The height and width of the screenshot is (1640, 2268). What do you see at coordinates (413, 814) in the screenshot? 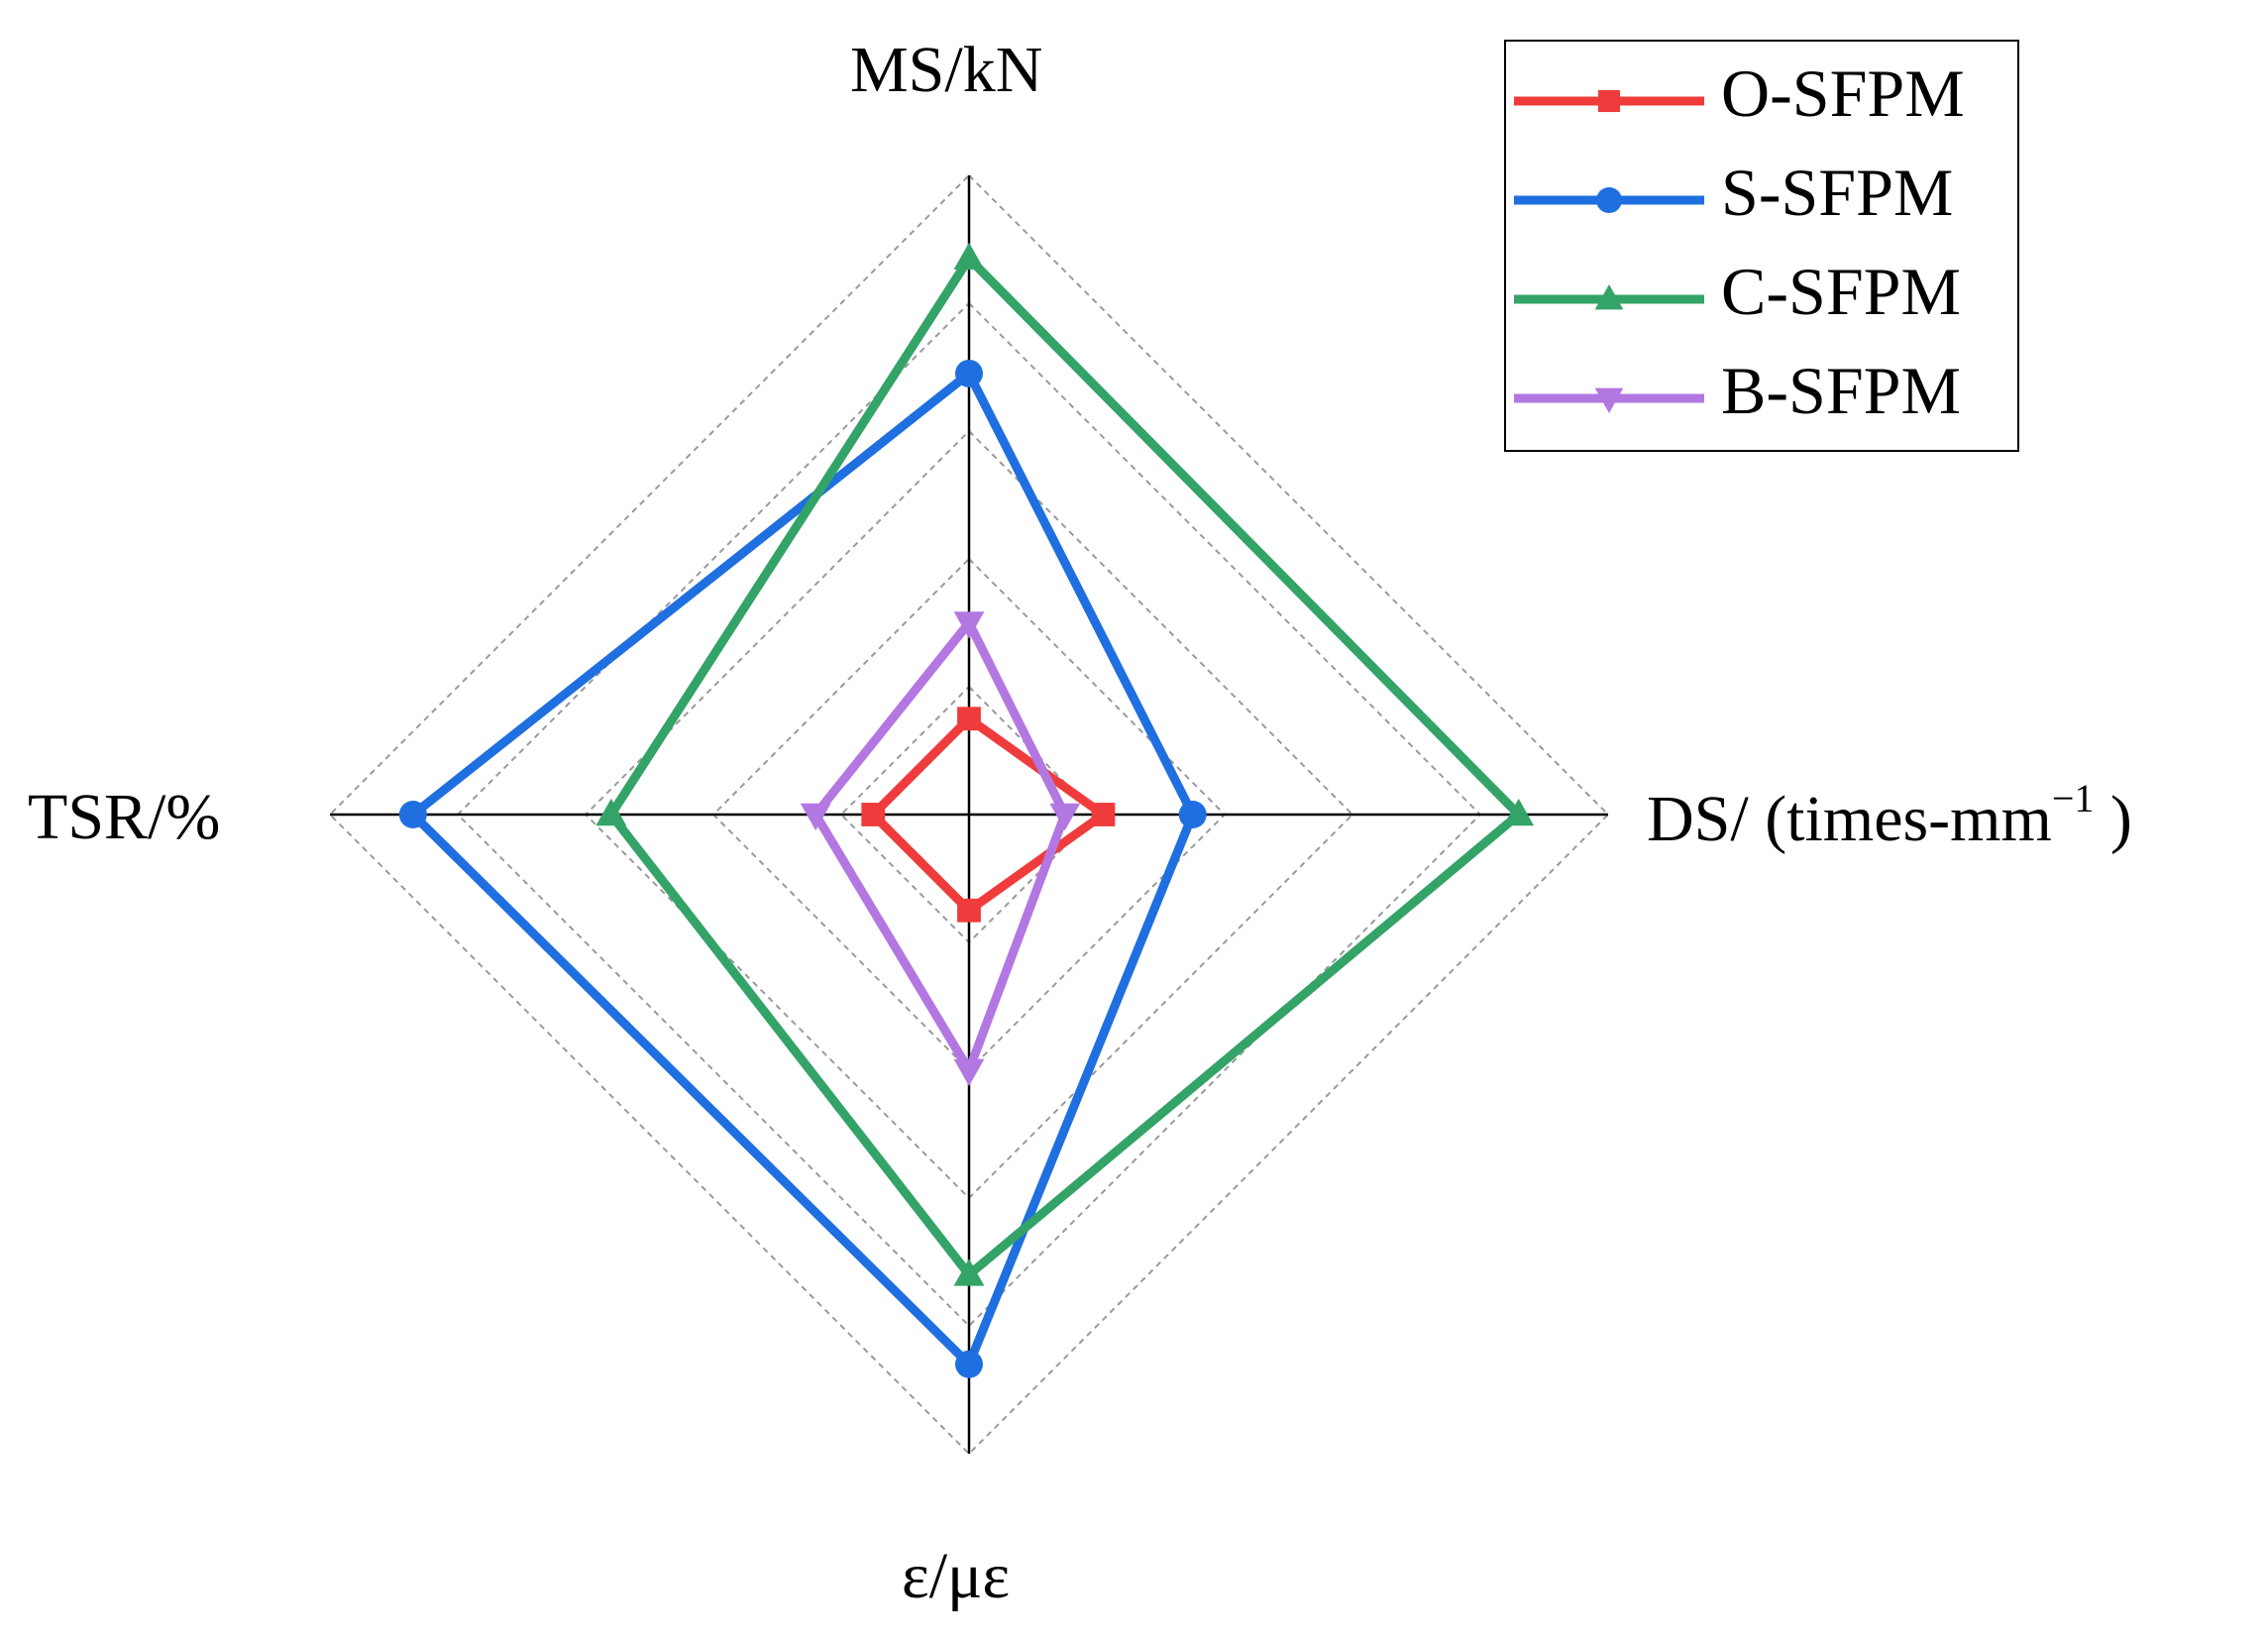
I see `point-s-sfpm-tsr` at bounding box center [413, 814].